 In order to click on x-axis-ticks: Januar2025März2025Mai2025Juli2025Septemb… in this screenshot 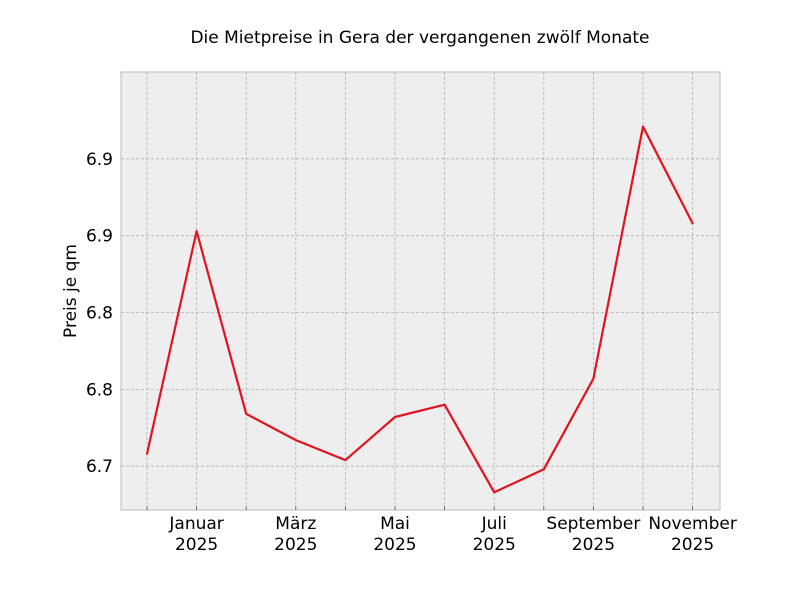, I will do `click(441, 530)`.